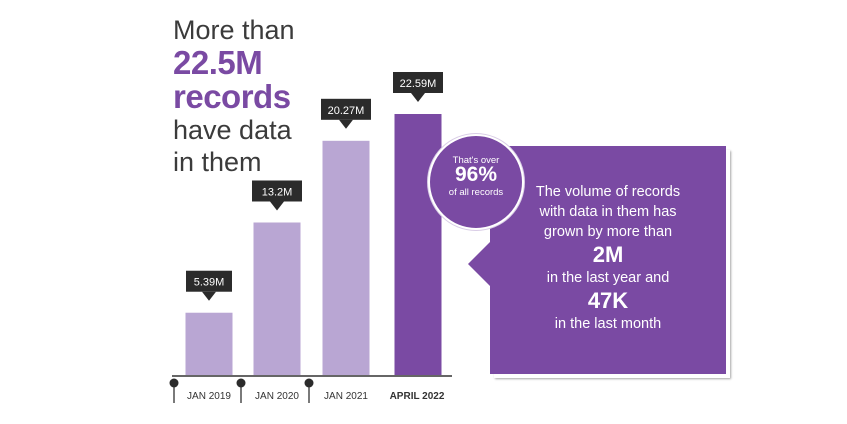 The width and height of the screenshot is (847, 424). I want to click on callout-line-4: in the last year and, so click(608, 278).